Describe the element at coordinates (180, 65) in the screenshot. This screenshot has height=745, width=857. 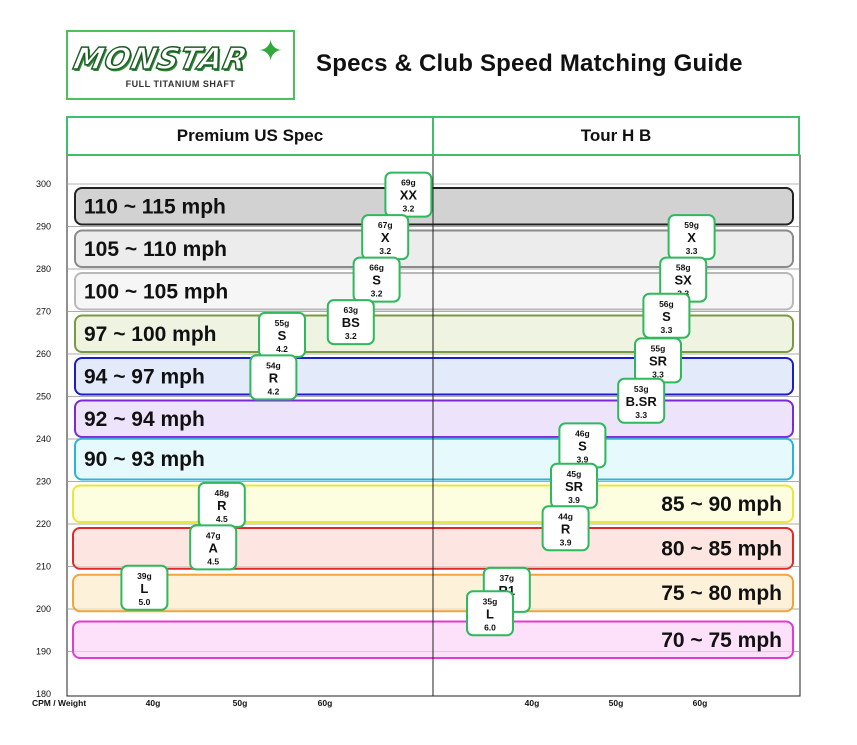
I see `monstar-logo: MONSTAR ✦ FULL TITANIUM SHAFT` at that location.